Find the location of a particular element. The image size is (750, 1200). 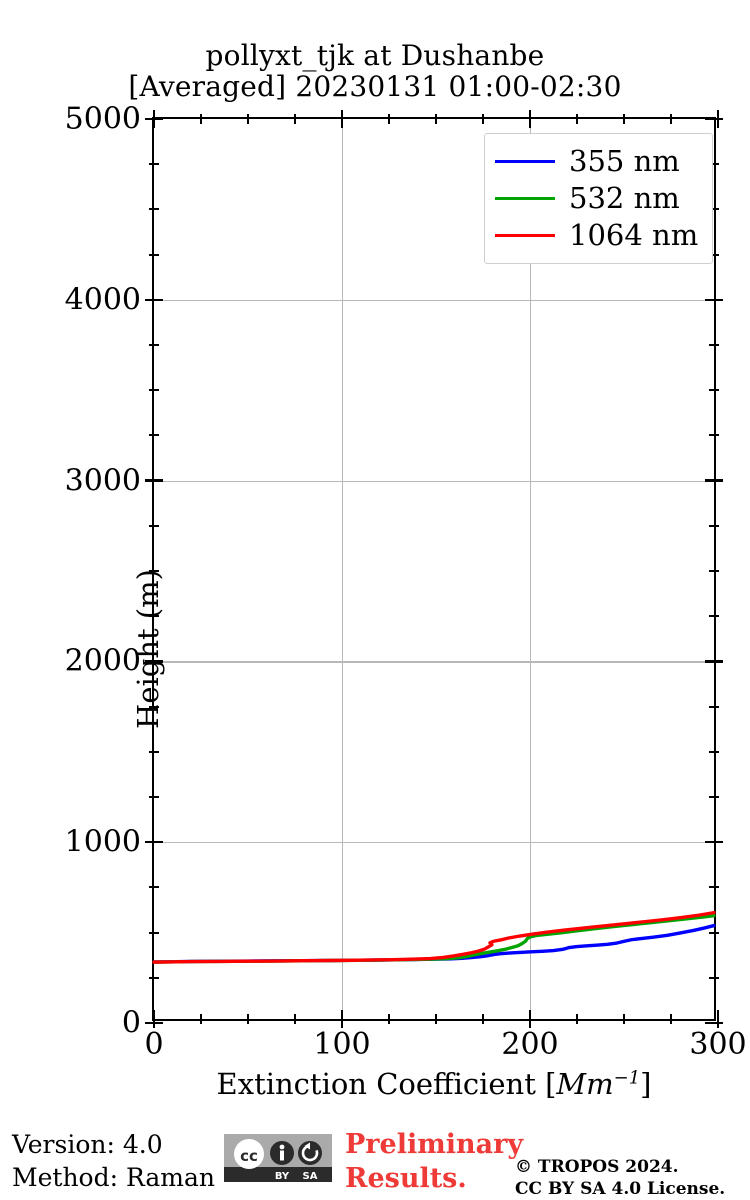

x-axis-title-unit: Mm is located at coordinates (585, 1084).